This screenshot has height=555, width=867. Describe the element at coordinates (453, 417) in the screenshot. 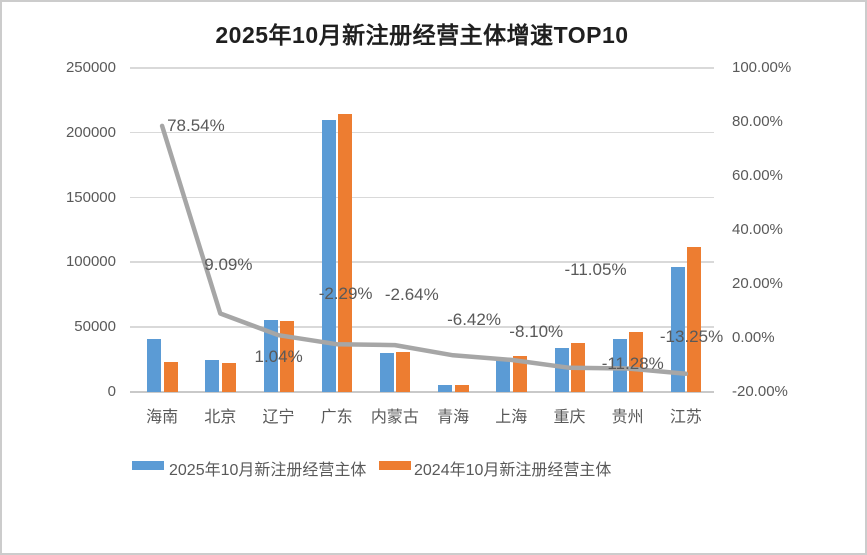

I see `category-label-青海: 青海` at that location.